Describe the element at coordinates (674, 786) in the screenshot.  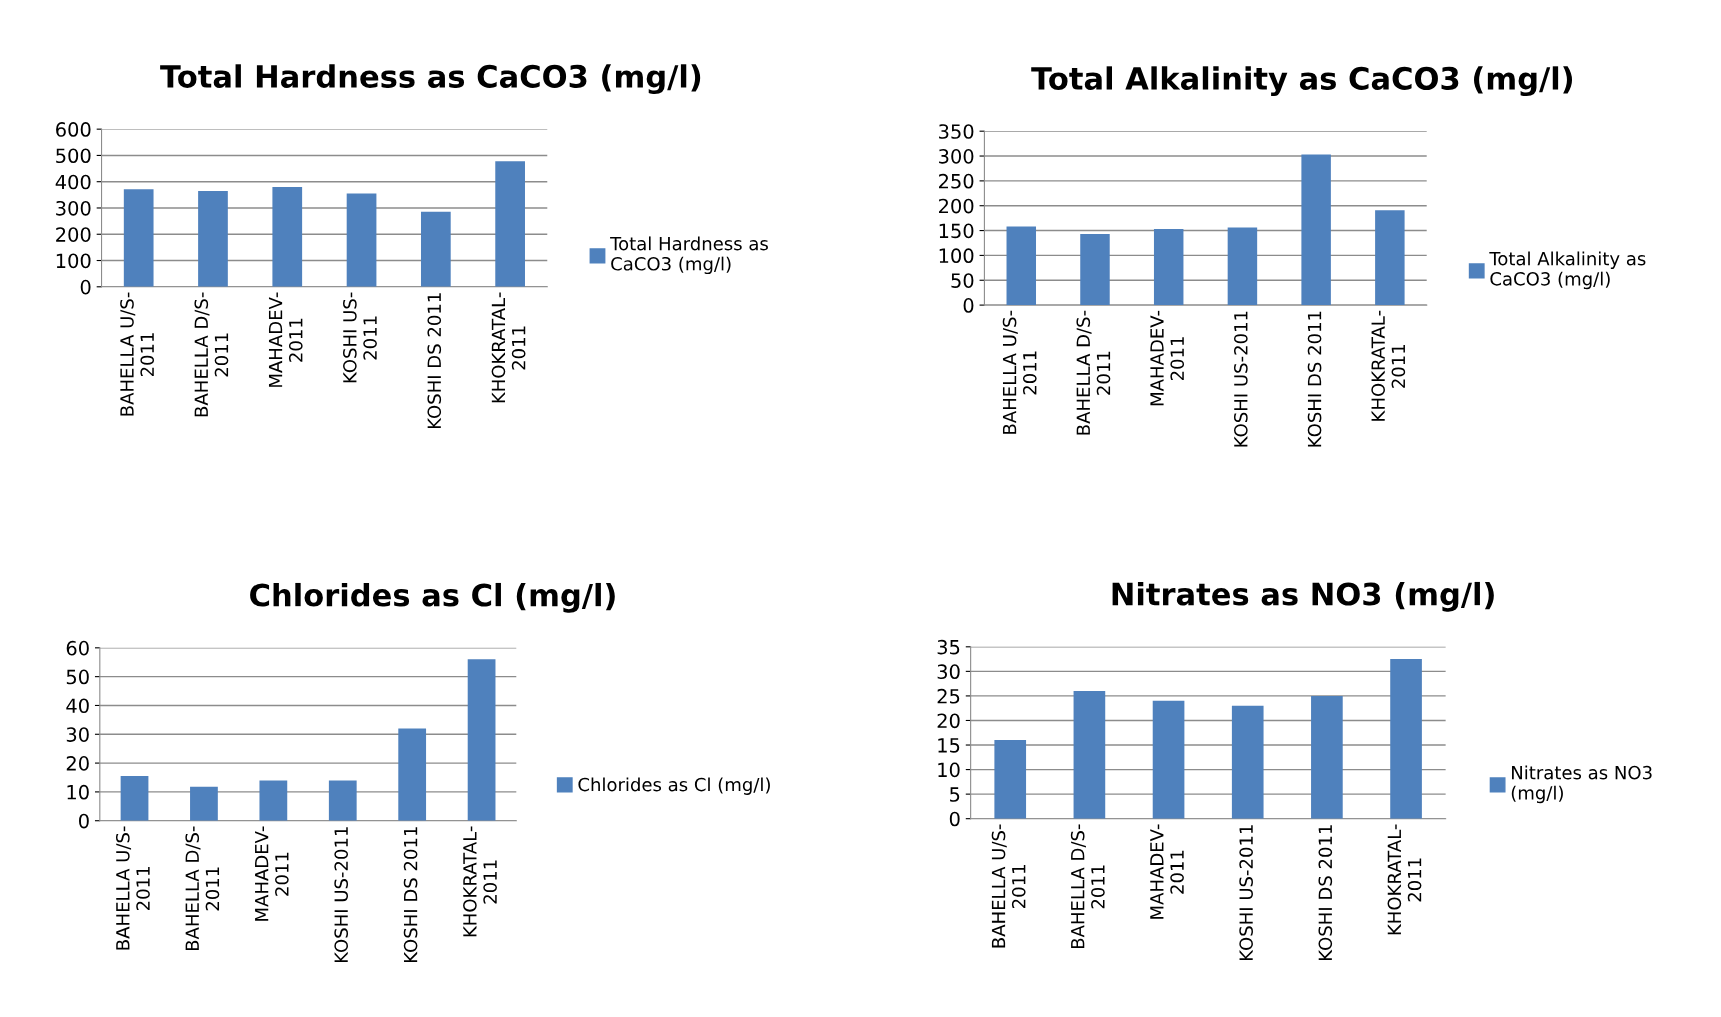
I see `legend-label: Chlorides as Cl (mg/l)` at that location.